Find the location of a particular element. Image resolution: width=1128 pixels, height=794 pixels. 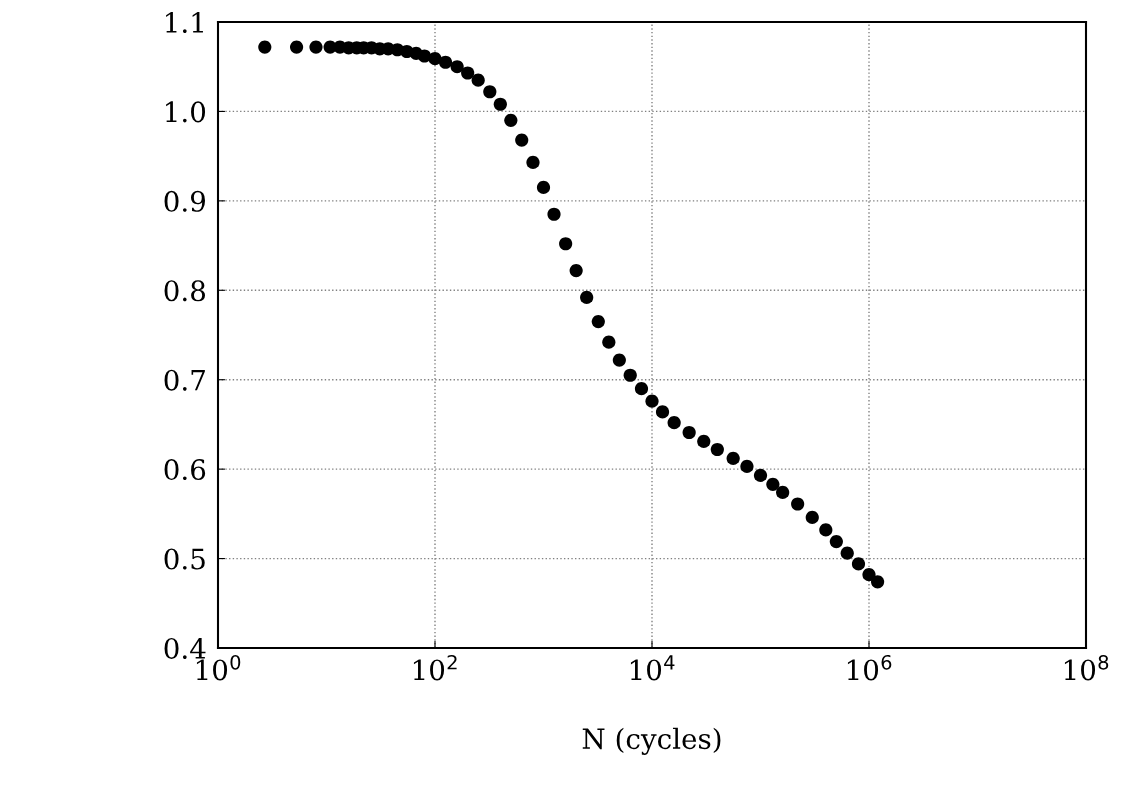

x-tick-label: 10$^{2}$ is located at coordinates (435, 667).